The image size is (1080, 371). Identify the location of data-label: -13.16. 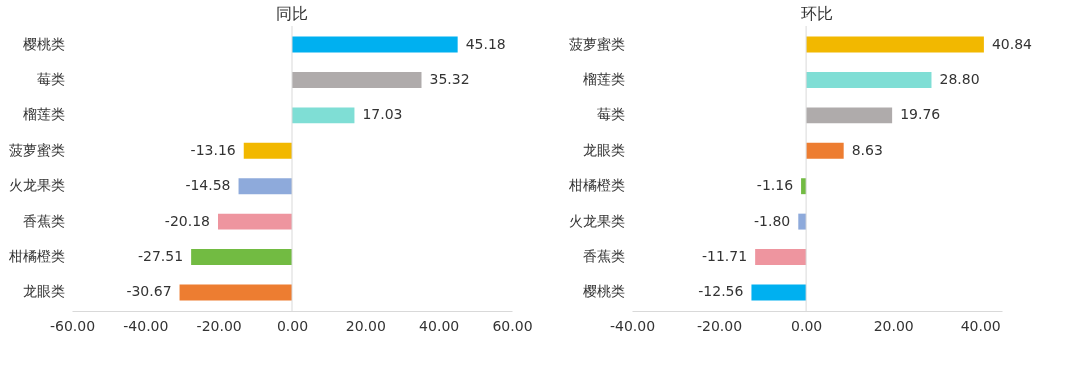
(213, 149).